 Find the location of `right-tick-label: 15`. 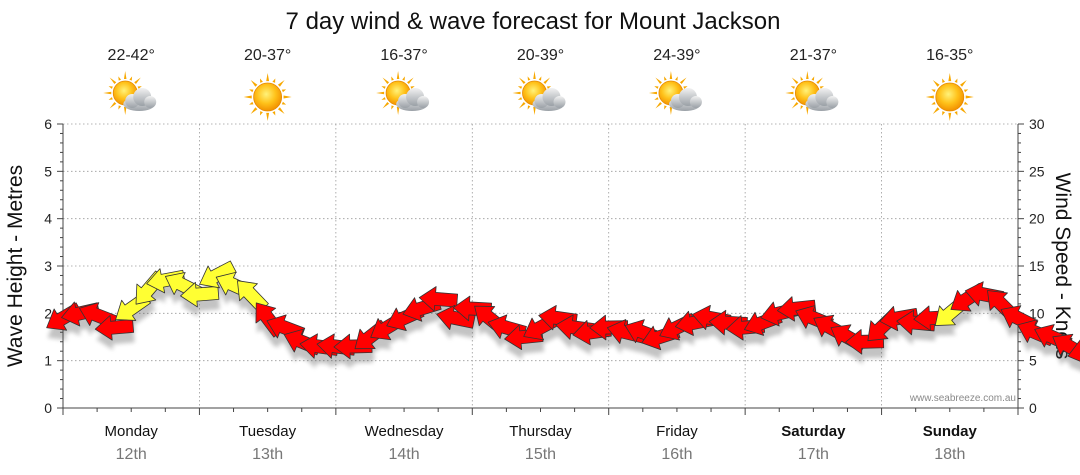

right-tick-label: 15 is located at coordinates (1037, 266).